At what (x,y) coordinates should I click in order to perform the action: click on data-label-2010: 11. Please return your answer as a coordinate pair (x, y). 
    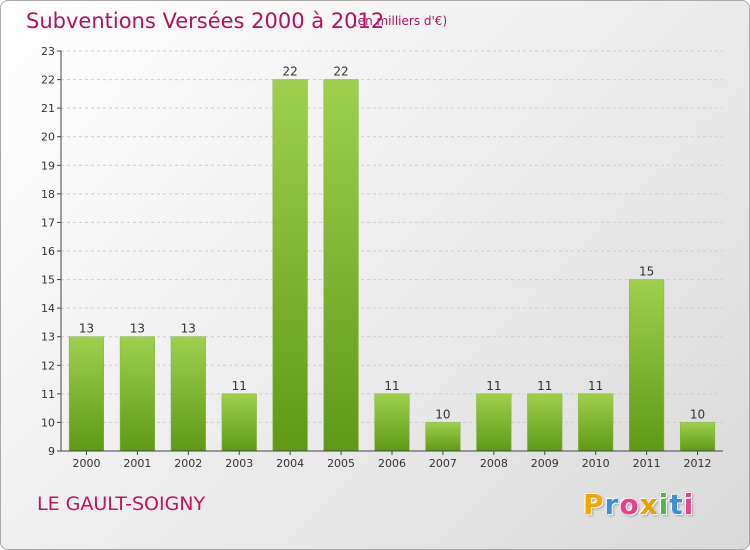
    Looking at the image, I should click on (595, 386).